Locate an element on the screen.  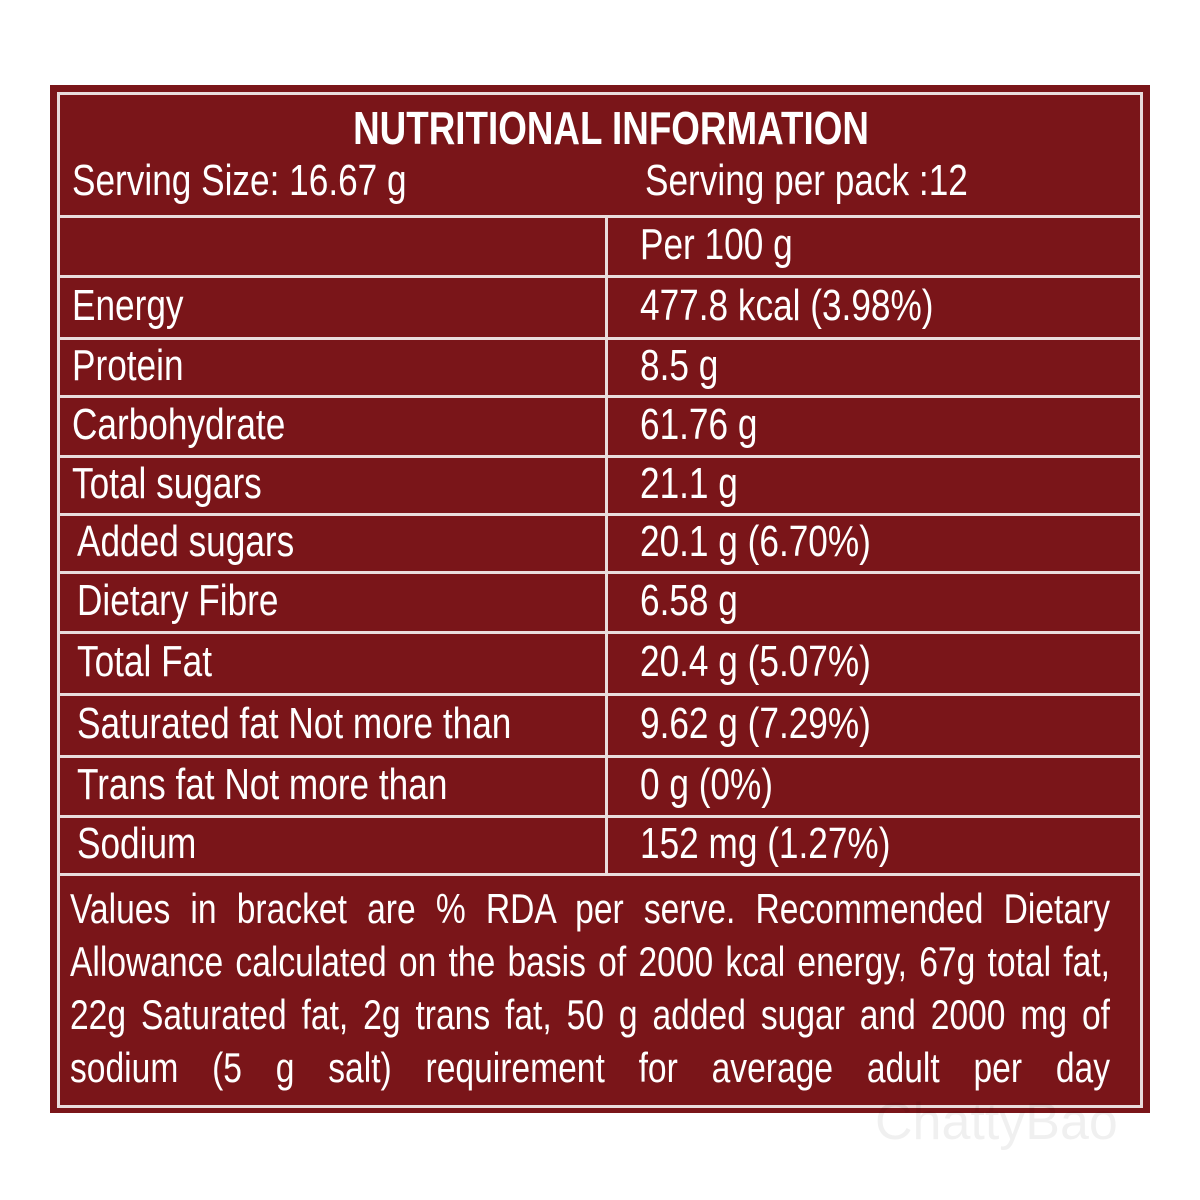
nutrient-value: 9.62 g (7.29%) is located at coordinates (755, 723).